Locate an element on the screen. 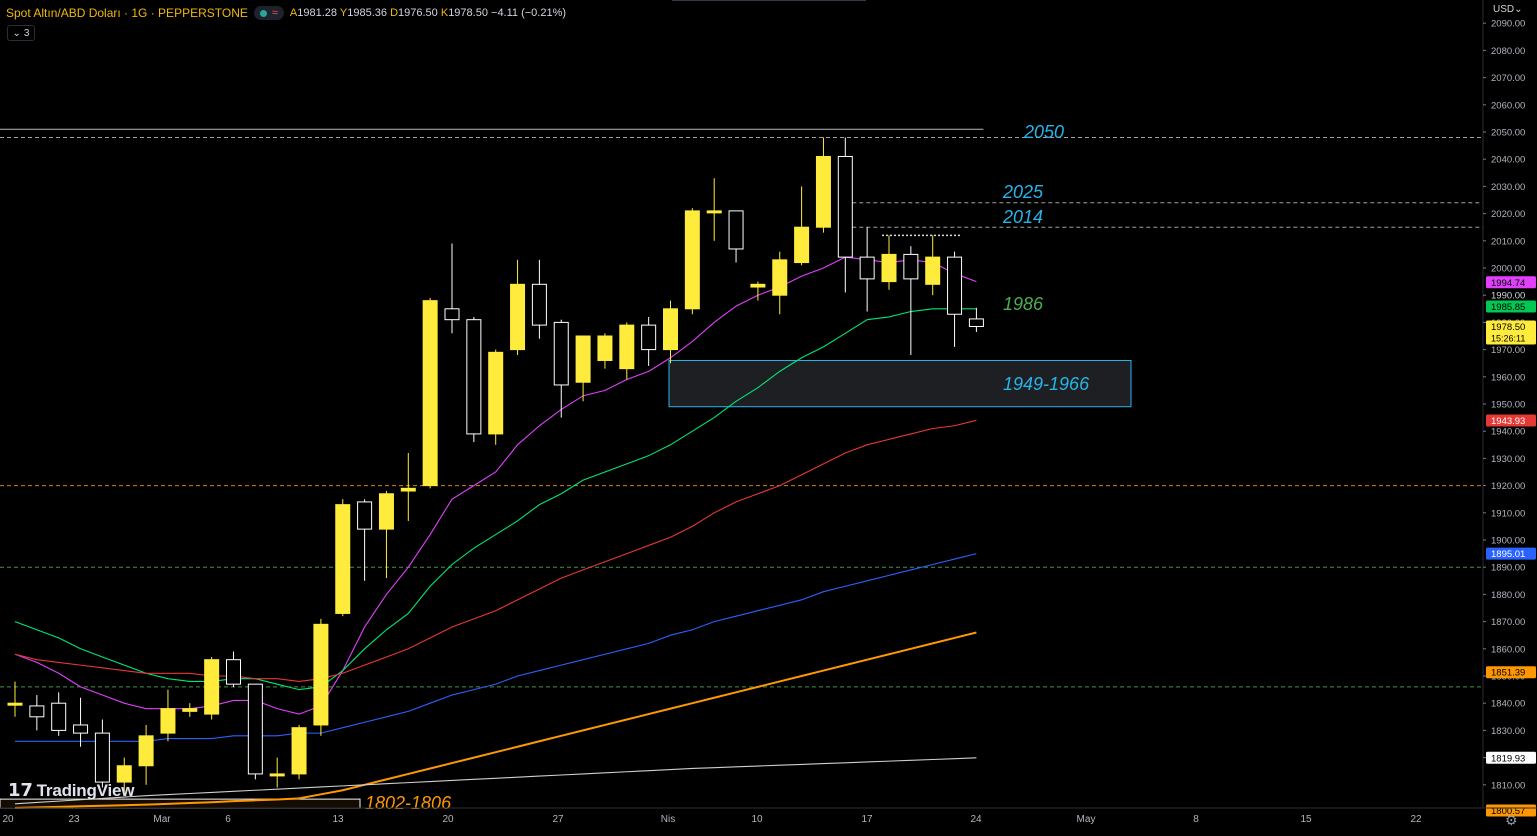  price-tick-label: 2090.00 is located at coordinates (1508, 24).